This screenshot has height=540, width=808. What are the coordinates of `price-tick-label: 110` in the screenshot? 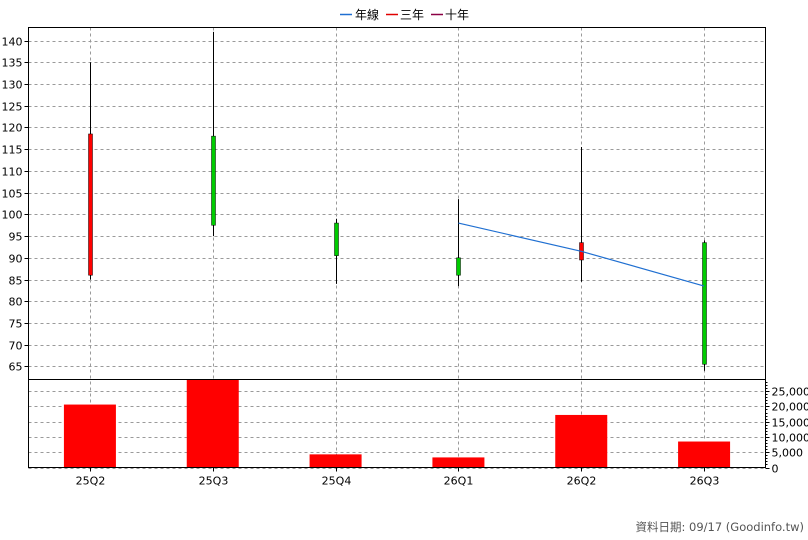 It's located at (12, 172).